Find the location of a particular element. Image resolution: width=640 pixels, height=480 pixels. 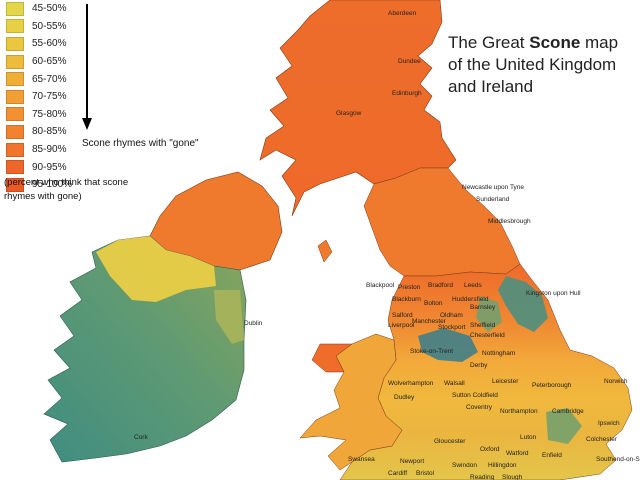

legend-label: 85-90% is located at coordinates (49, 150).